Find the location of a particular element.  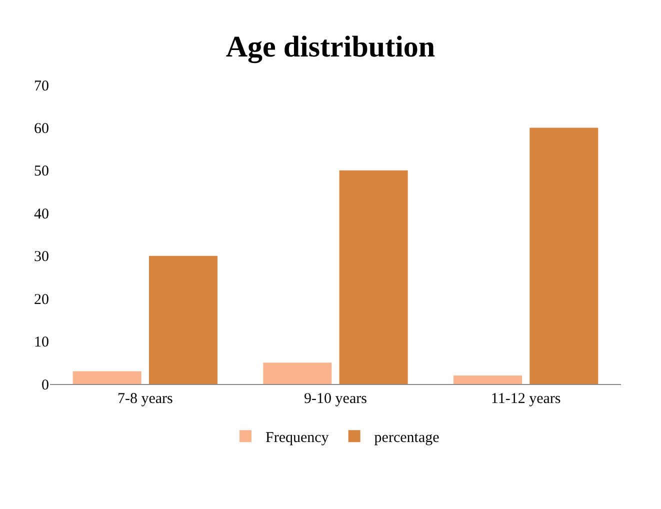

legend-label: Frequency is located at coordinates (298, 438).